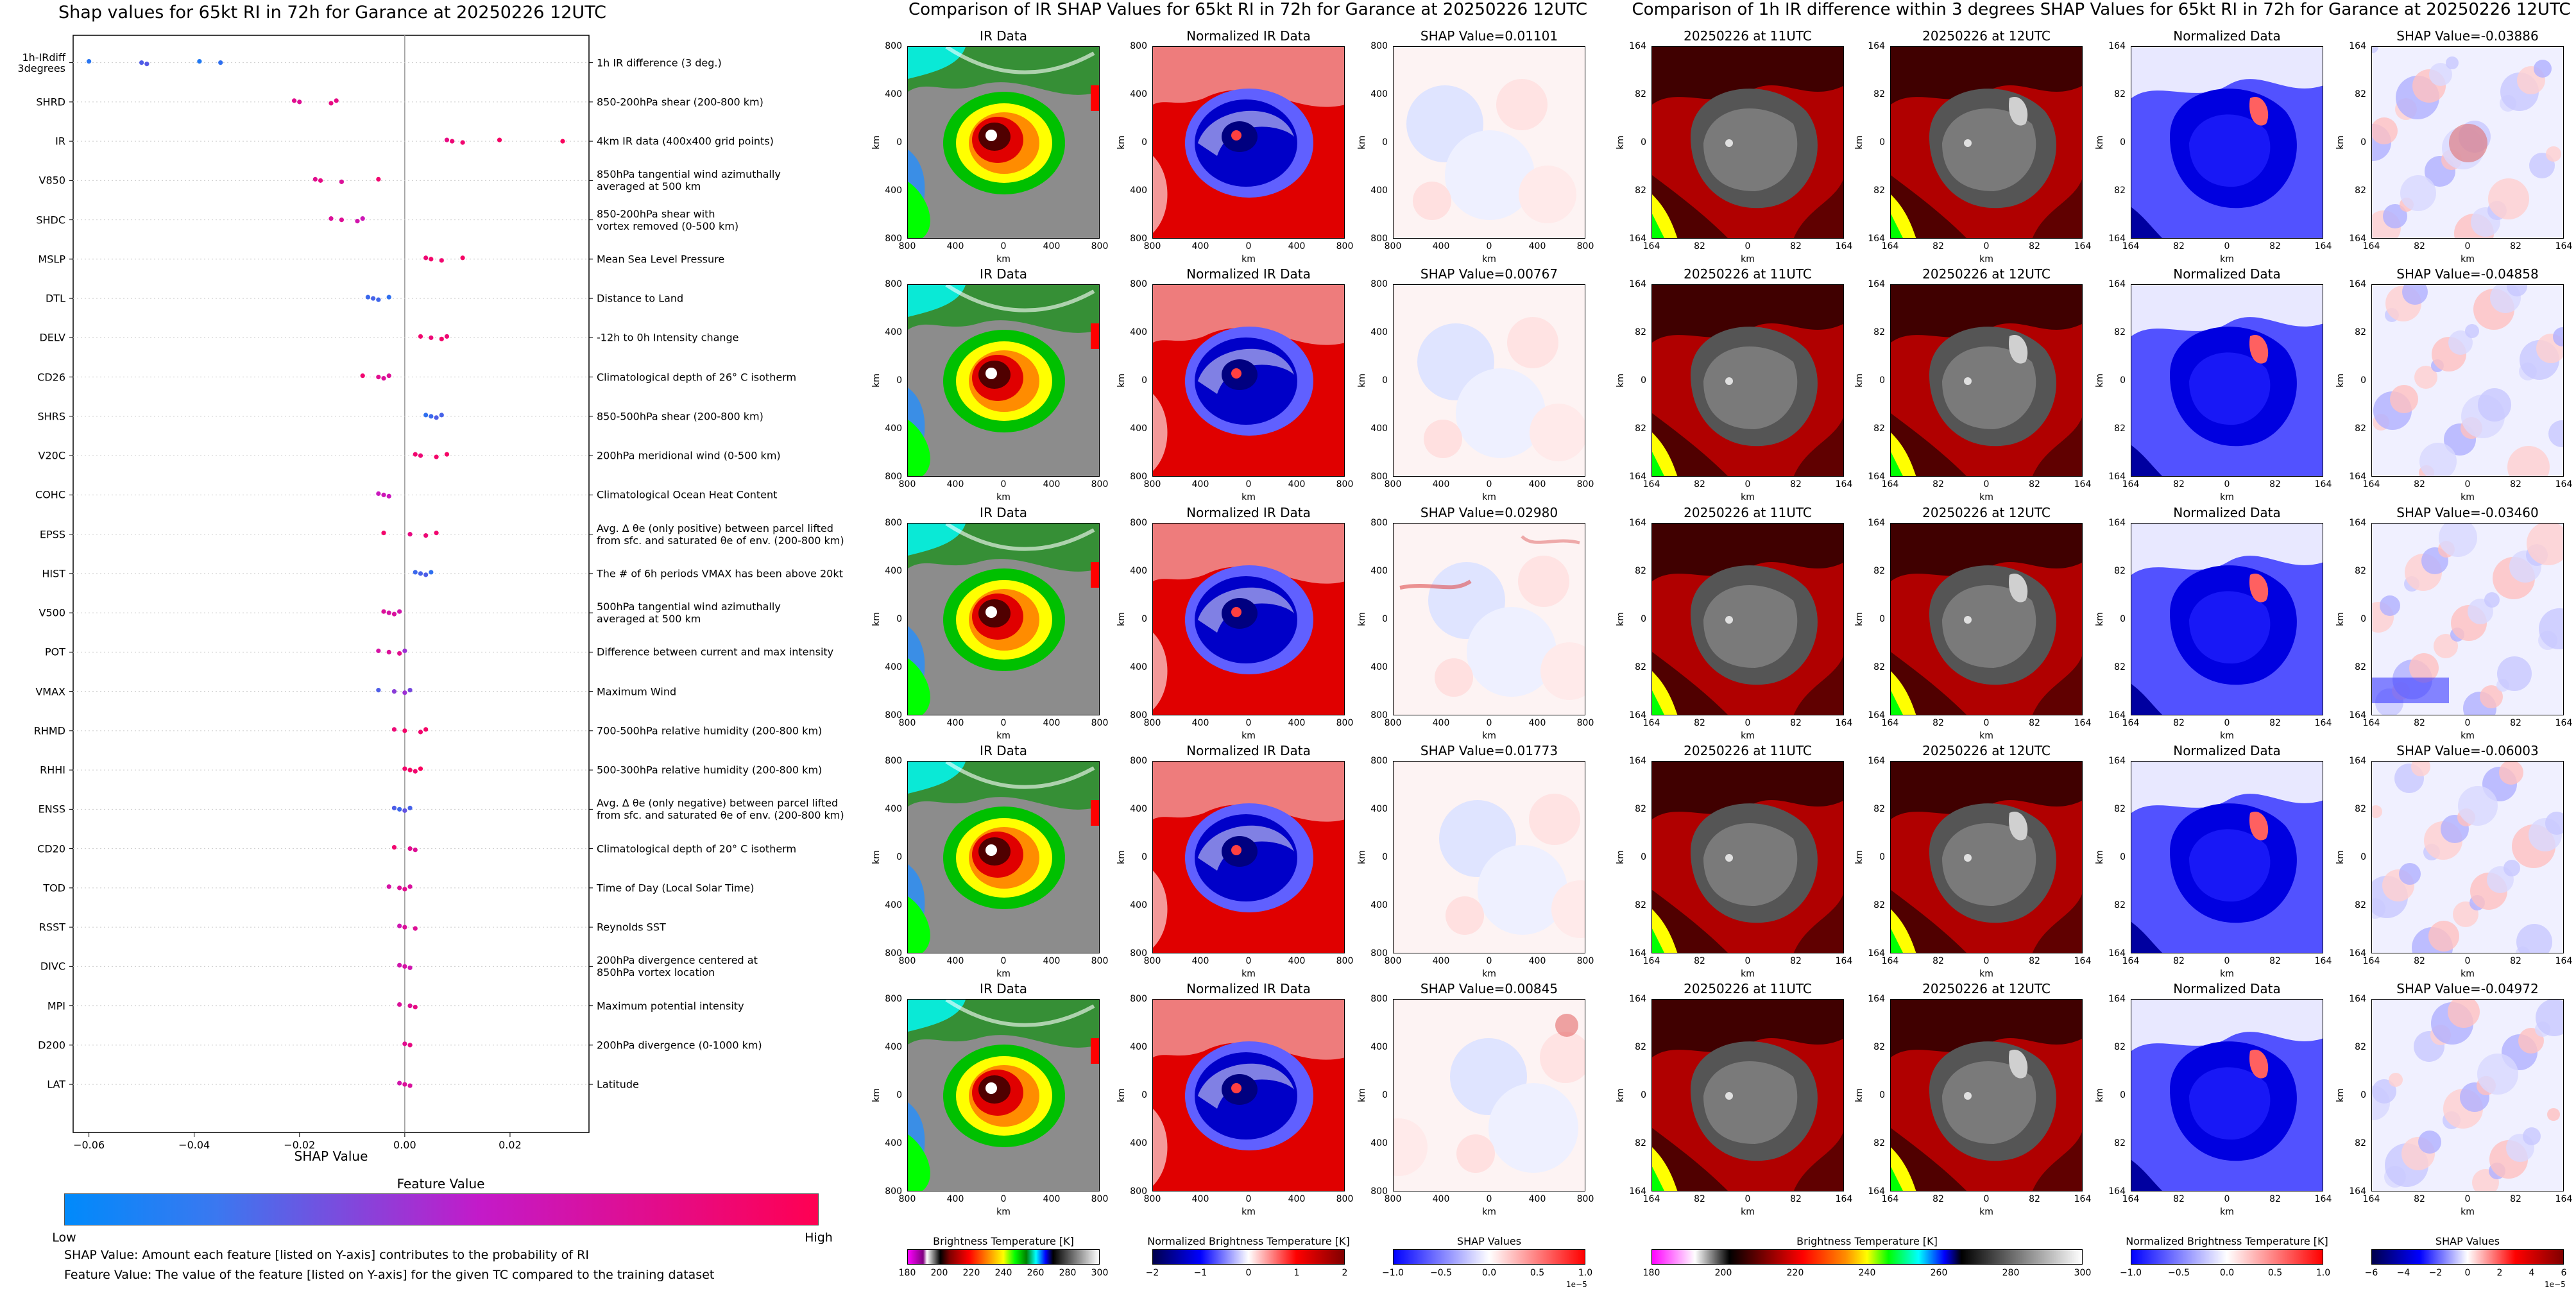 This screenshot has height=1289, width=2576. What do you see at coordinates (1748, 750) in the screenshot?
I see `panel-title-r3-c3: 20250226 at 11UTC` at bounding box center [1748, 750].